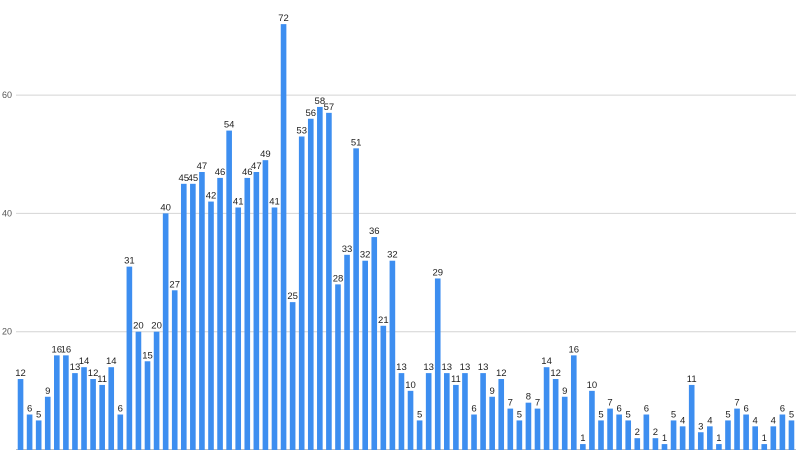  What do you see at coordinates (374, 231) in the screenshot?
I see `bar-value-label: 36` at bounding box center [374, 231].